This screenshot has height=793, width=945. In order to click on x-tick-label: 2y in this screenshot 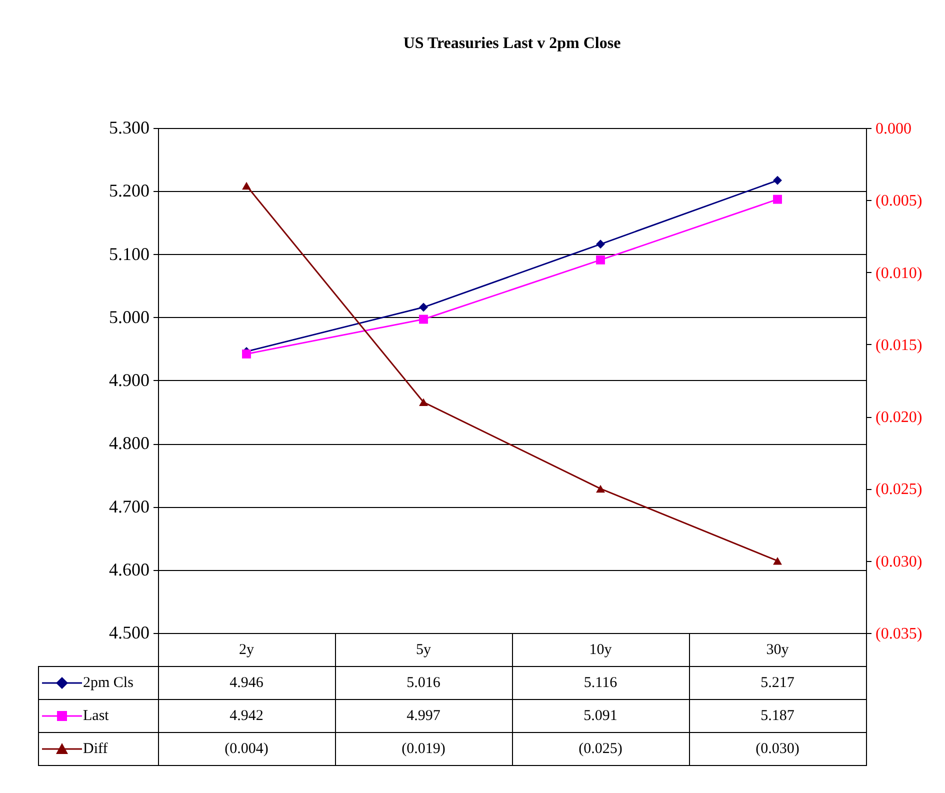, I will do `click(246, 650)`.